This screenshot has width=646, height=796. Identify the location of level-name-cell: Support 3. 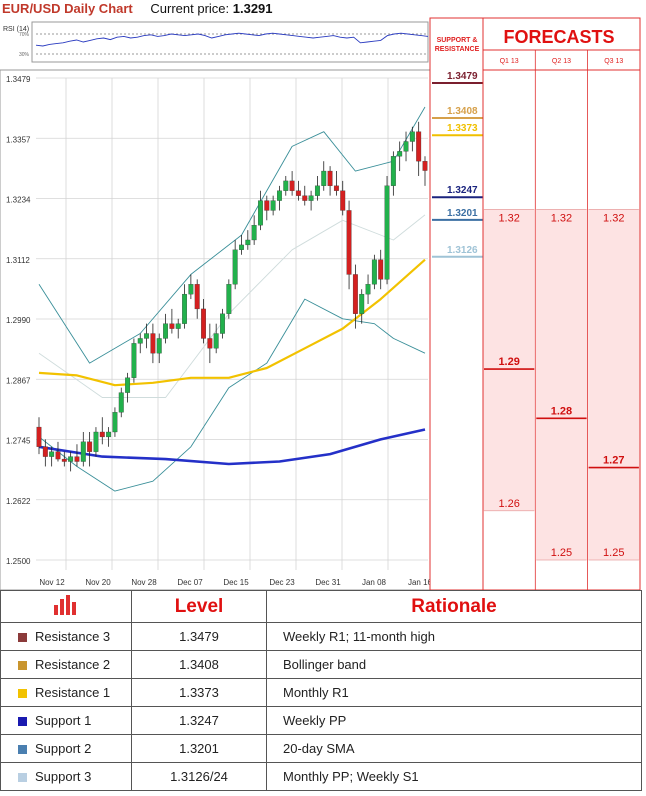
(66, 776).